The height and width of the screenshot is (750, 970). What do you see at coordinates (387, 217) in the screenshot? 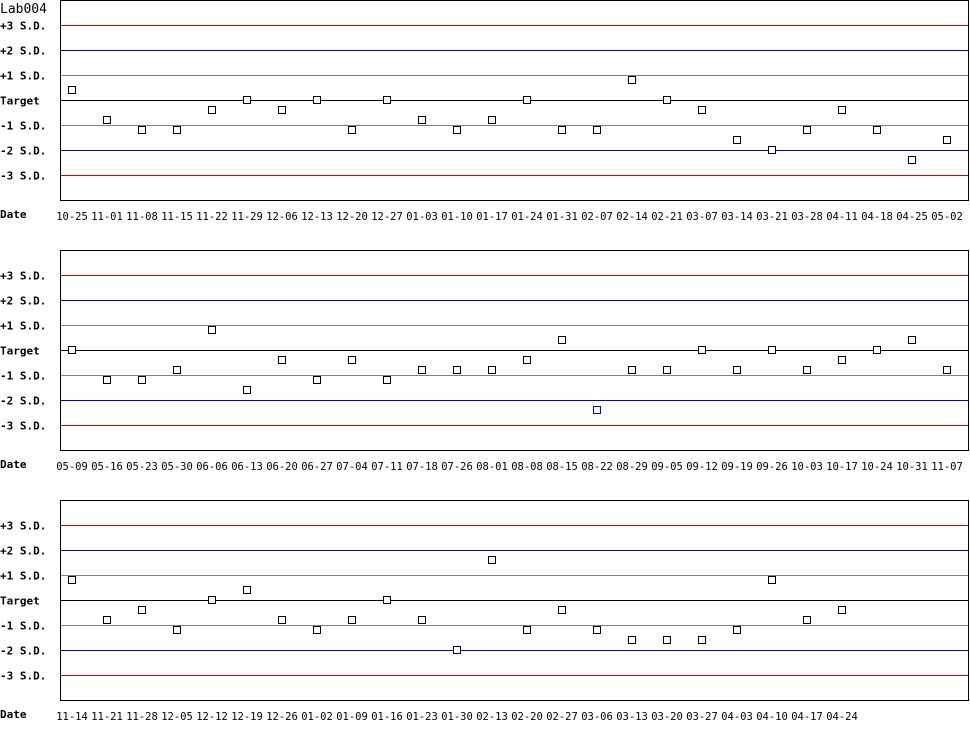
I see `x-tick-label: 12-27` at bounding box center [387, 217].